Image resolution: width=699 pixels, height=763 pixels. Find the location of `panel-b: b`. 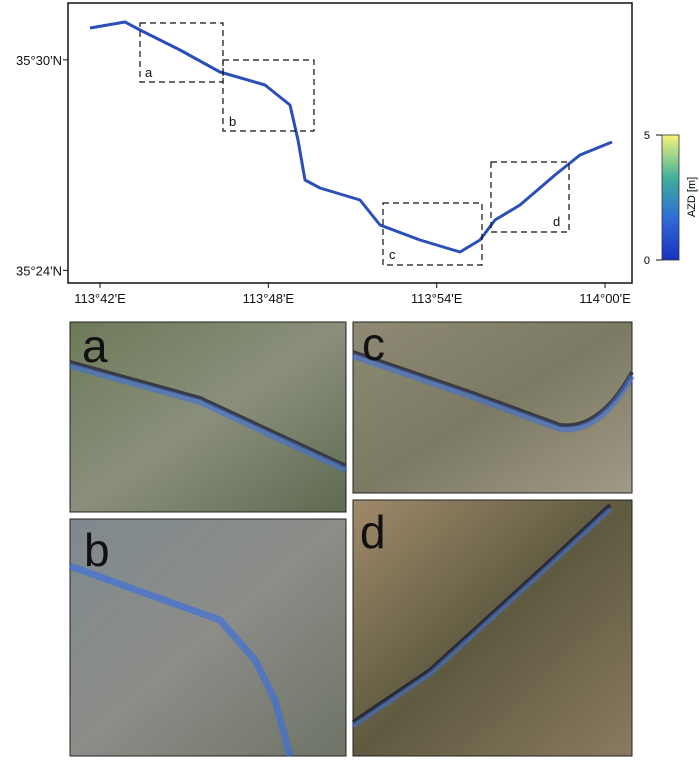

panel-b: b is located at coordinates (207, 637).